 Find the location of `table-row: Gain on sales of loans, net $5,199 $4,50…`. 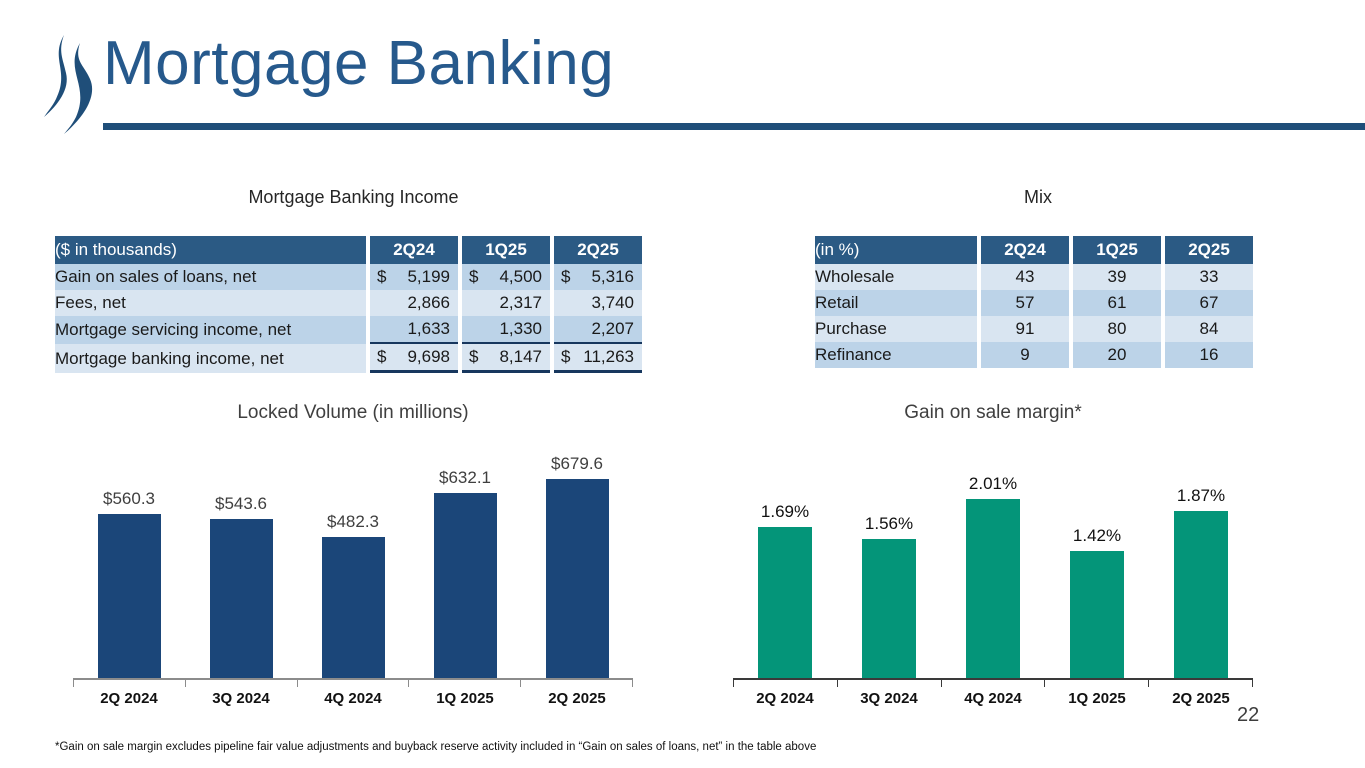

table-row: Gain on sales of loans, net $5,199 $4,50… is located at coordinates (348, 277).